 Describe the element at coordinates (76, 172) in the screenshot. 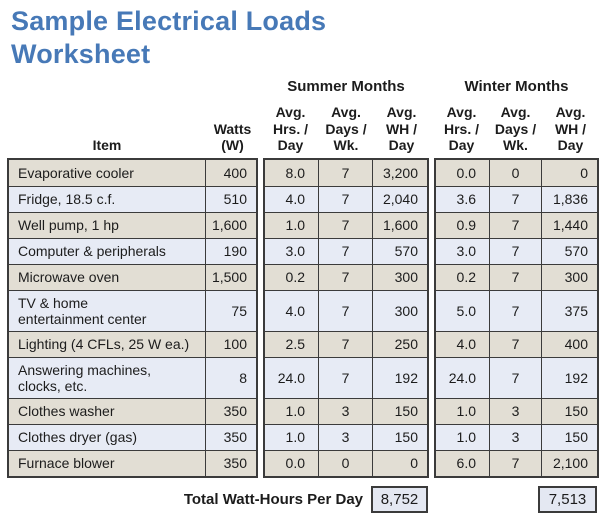

I see `item-cell: Evaporative cooler` at that location.